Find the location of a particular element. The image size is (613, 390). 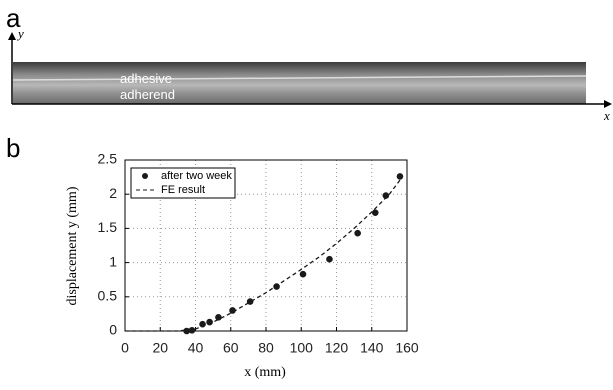

y-axis-title: displacement y (mm) is located at coordinates (72, 245).